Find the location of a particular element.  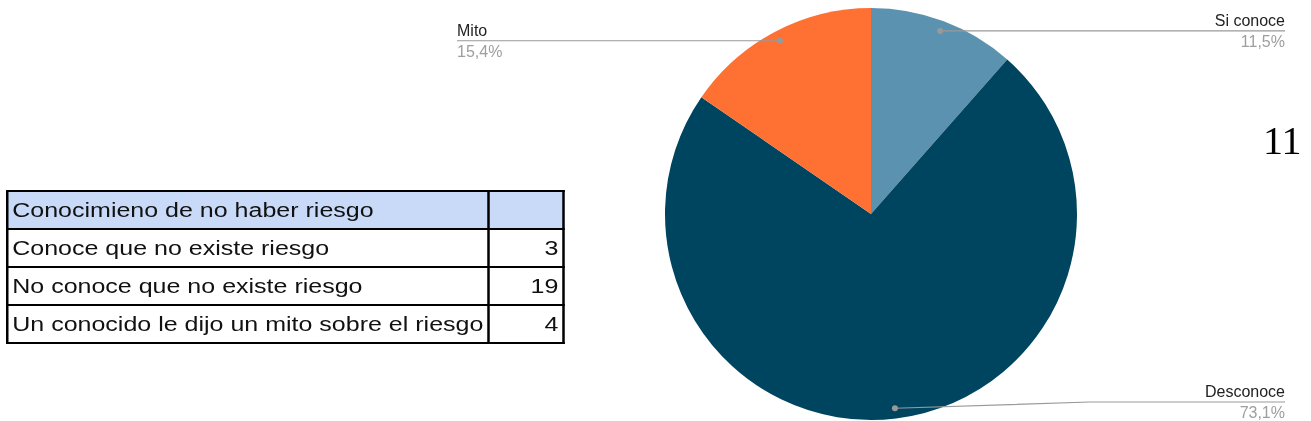

data-label: 4 is located at coordinates (526, 324).